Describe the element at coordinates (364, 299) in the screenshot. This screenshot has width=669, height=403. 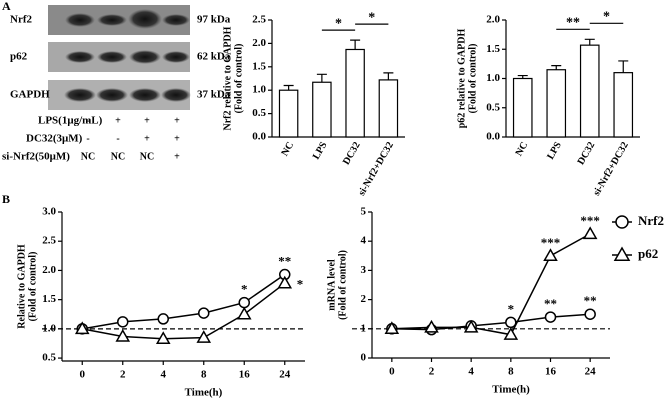
I see `y-tick-label: 2` at that location.